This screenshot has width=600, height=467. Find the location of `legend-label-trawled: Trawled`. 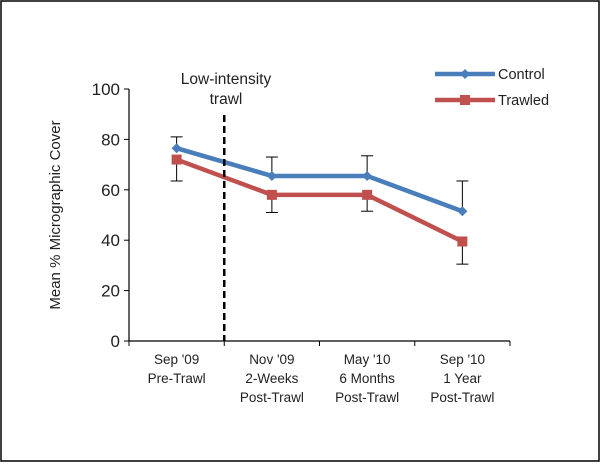

legend-label-trawled: Trawled is located at coordinates (523, 101).